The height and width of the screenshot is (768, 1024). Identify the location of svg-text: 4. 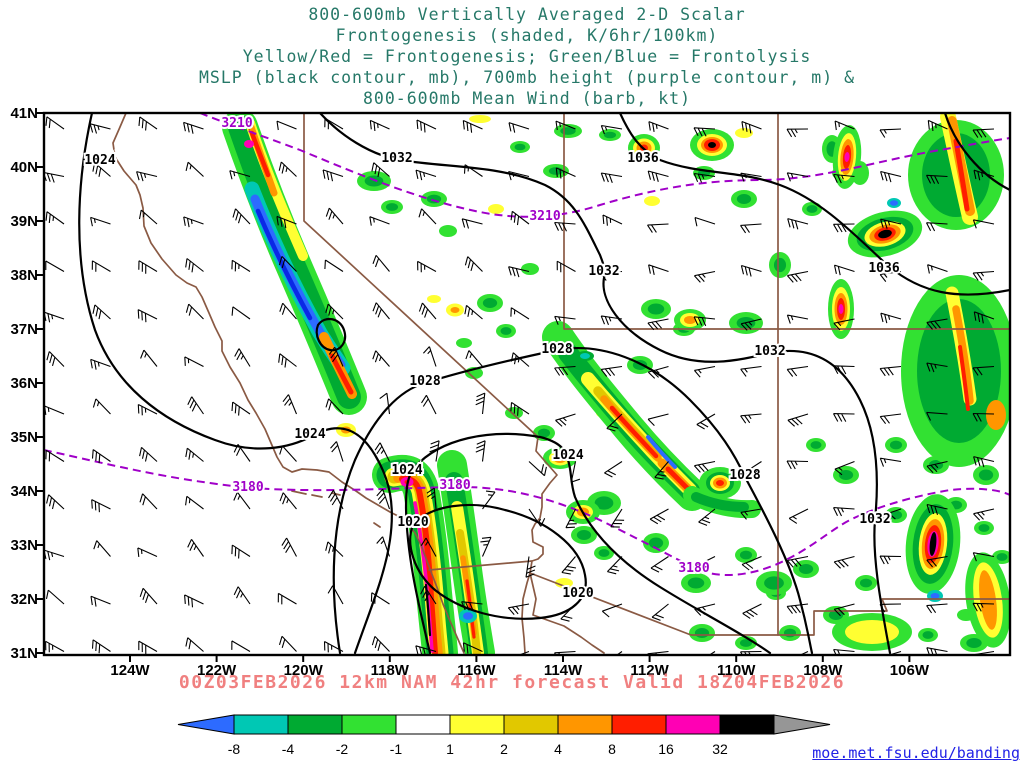
(558, 749).